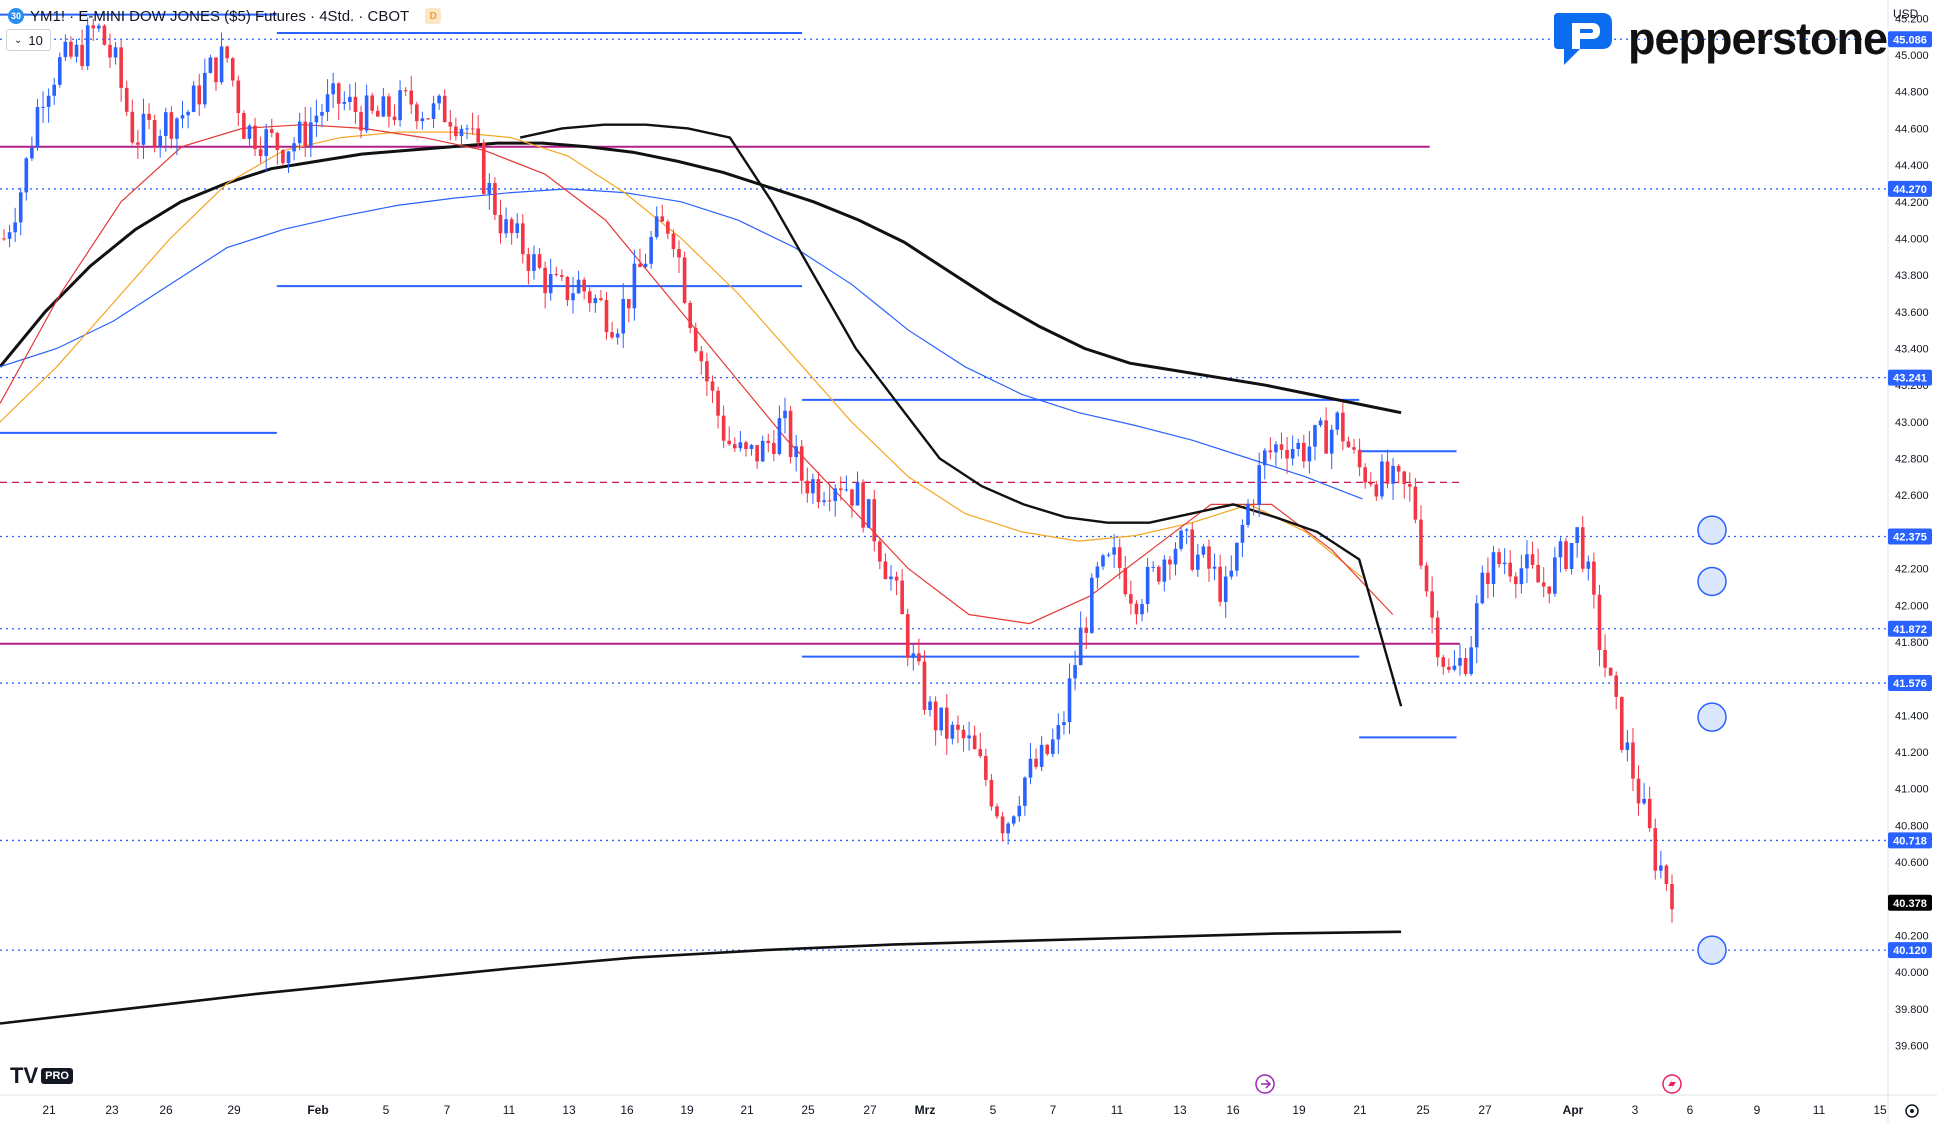 Image resolution: width=1937 pixels, height=1123 pixels. I want to click on replay-icon, so click(1265, 1084).